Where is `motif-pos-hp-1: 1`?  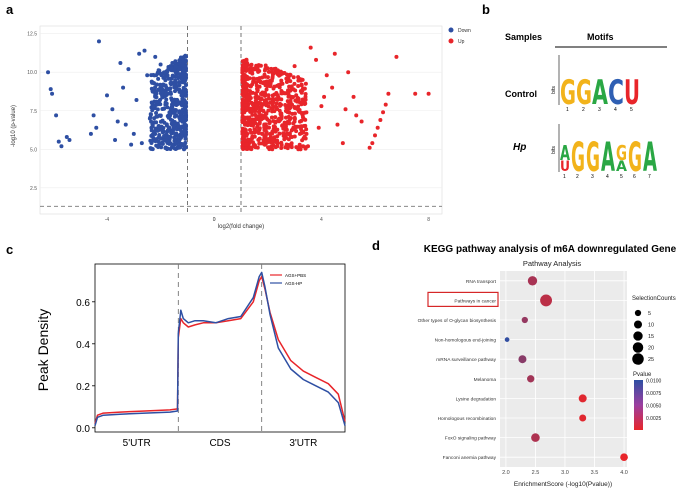 motif-pos-hp-1: 1 is located at coordinates (564, 177).